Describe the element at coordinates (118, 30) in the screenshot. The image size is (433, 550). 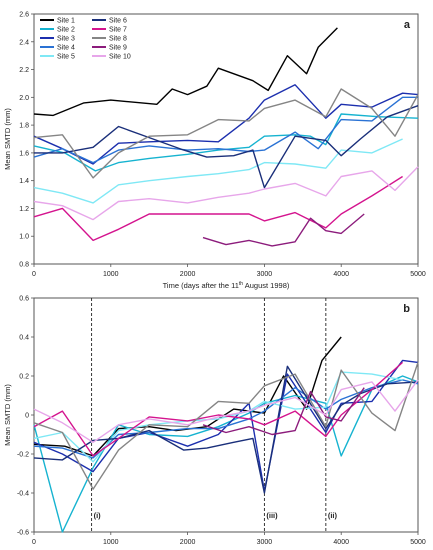
I see `legend-label: Site 7` at that location.